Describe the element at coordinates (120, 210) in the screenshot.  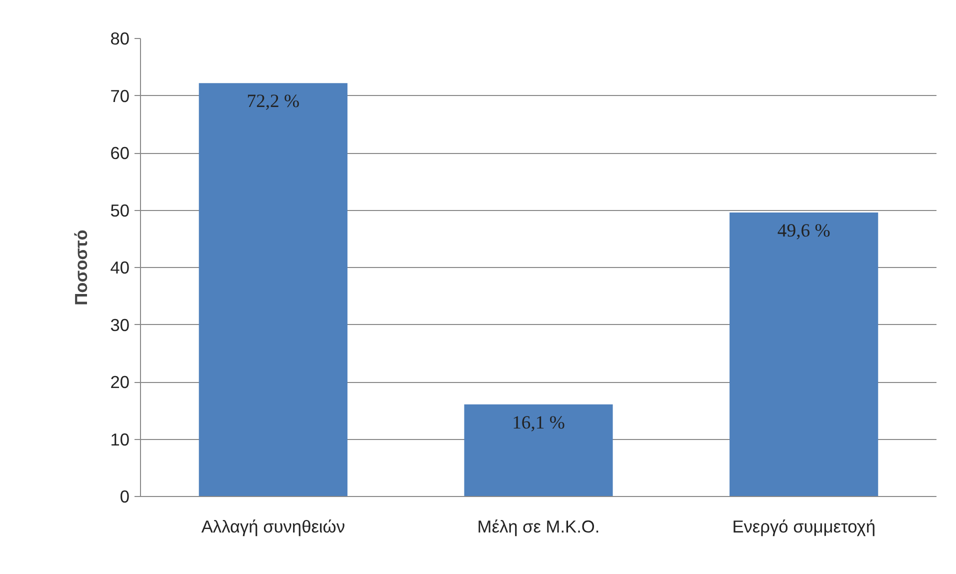
I see `y-tick-label: 50` at that location.